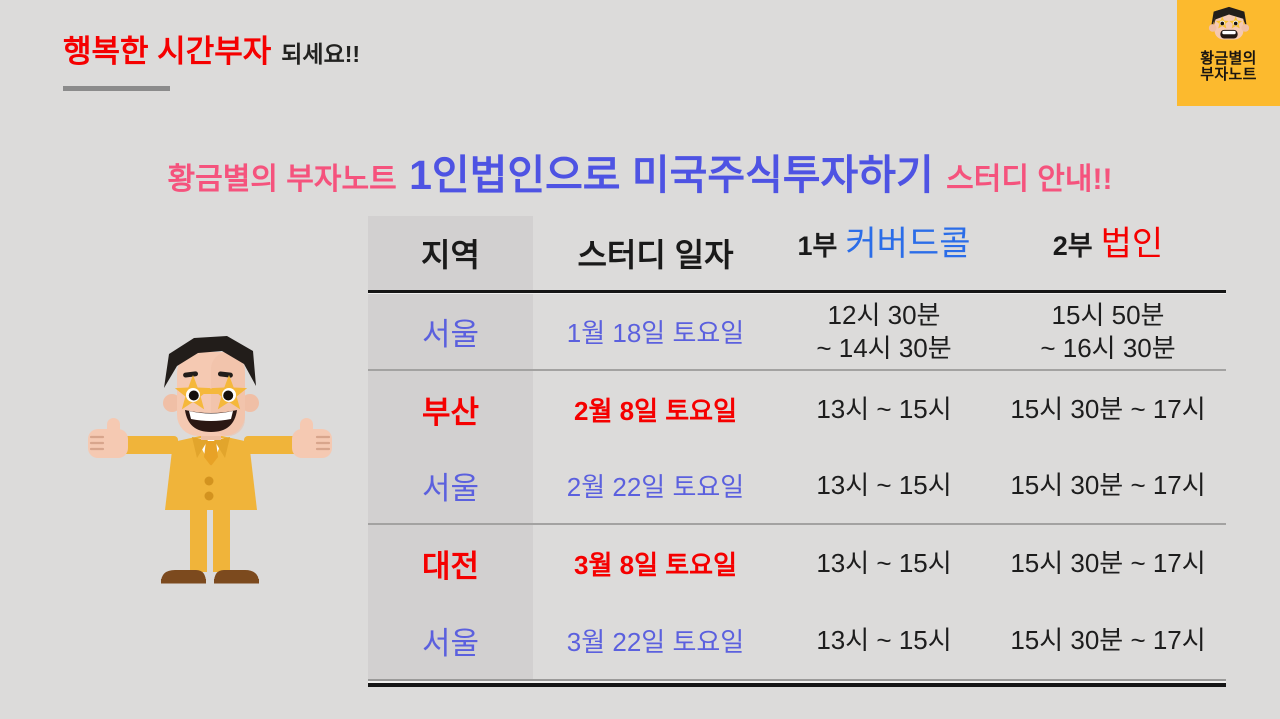  What do you see at coordinates (211, 421) in the screenshot?
I see `mascot-mouth` at bounding box center [211, 421].